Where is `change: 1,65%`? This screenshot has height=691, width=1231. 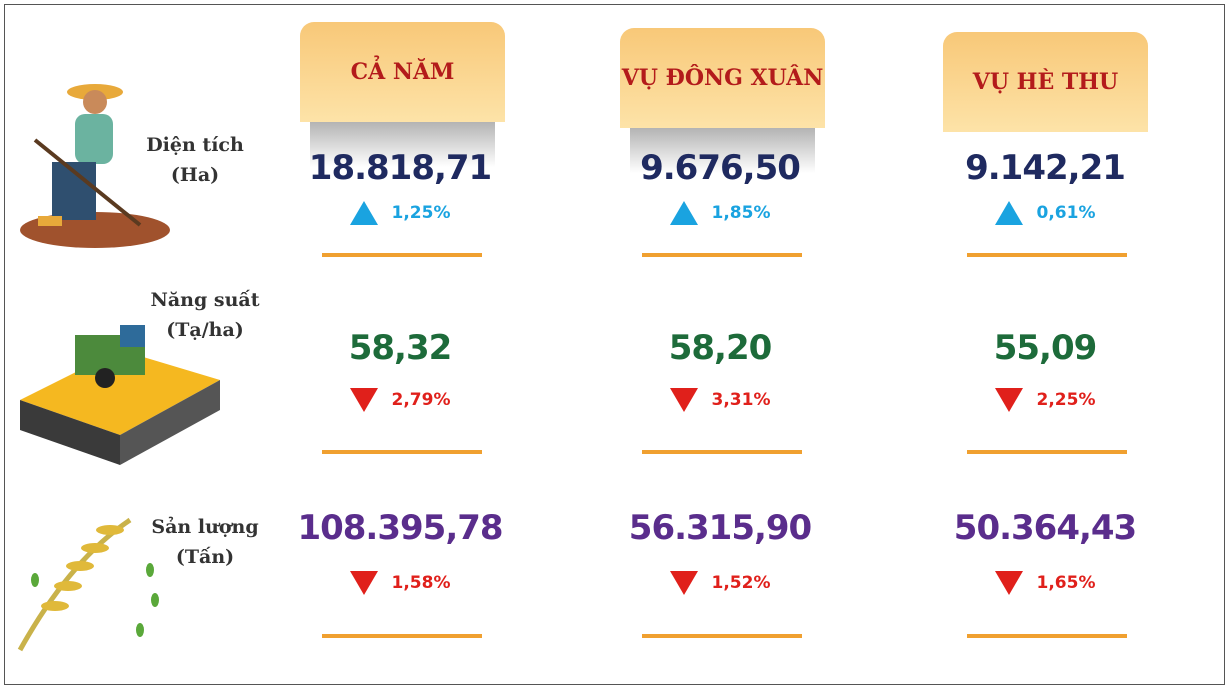 change: 1,65% is located at coordinates (1045, 583).